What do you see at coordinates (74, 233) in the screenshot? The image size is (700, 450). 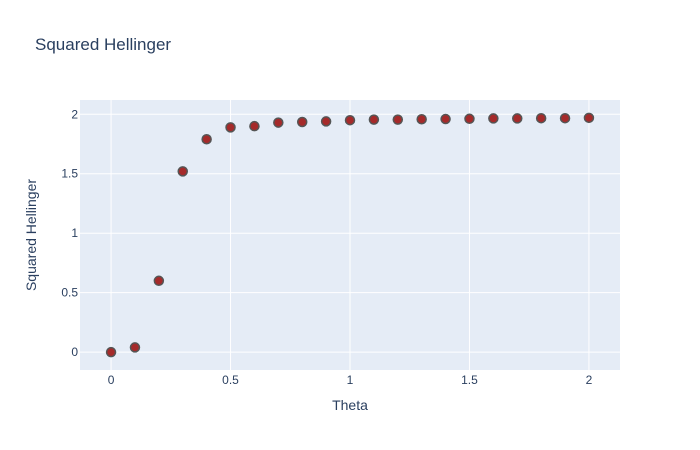 I see `y-tick-label: 1` at bounding box center [74, 233].